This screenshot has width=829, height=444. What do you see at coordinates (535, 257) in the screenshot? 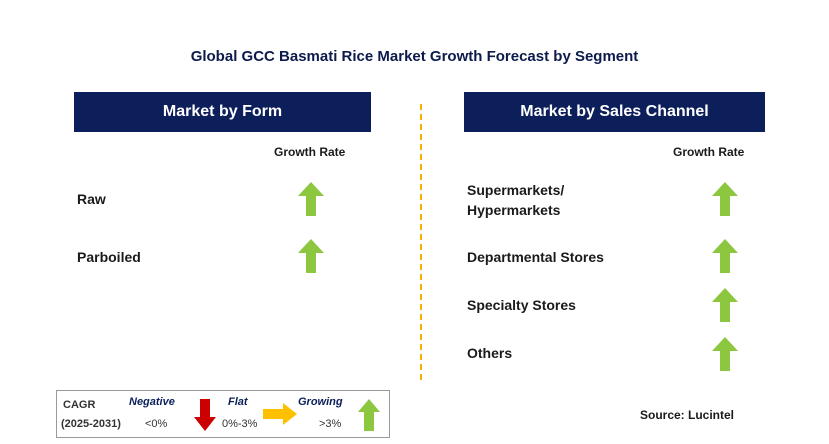
I see `sales-row-departmental: Departmental Stores` at bounding box center [535, 257].